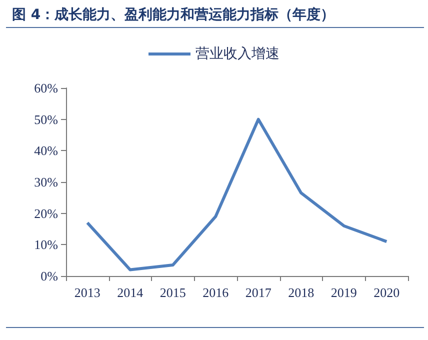 The height and width of the screenshot is (340, 428). Describe the element at coordinates (343, 292) in the screenshot. I see `x-tick-label: 2019` at that location.